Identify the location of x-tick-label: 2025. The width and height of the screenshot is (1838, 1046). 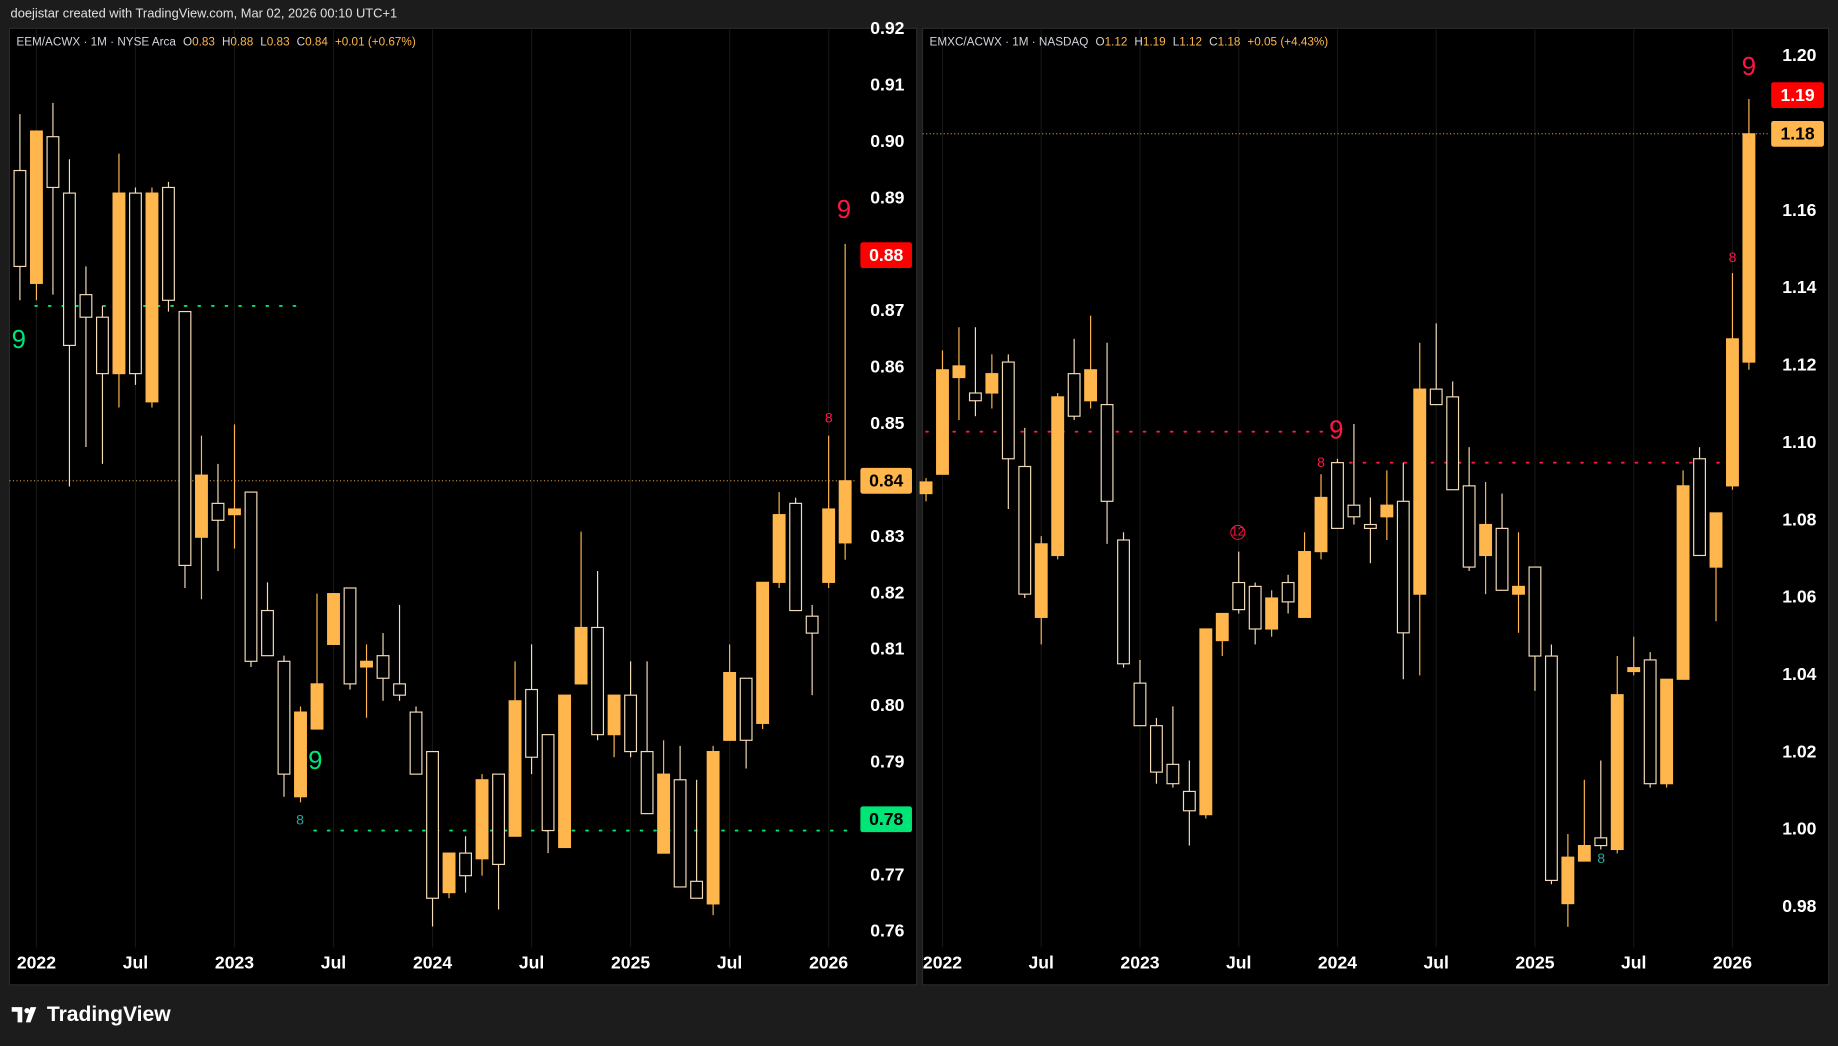
(1534, 962).